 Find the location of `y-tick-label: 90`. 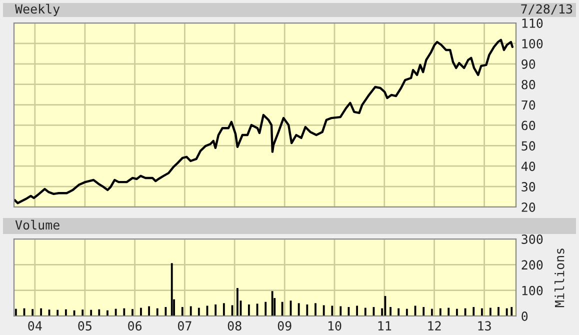

y-tick-label: 90 is located at coordinates (529, 64).